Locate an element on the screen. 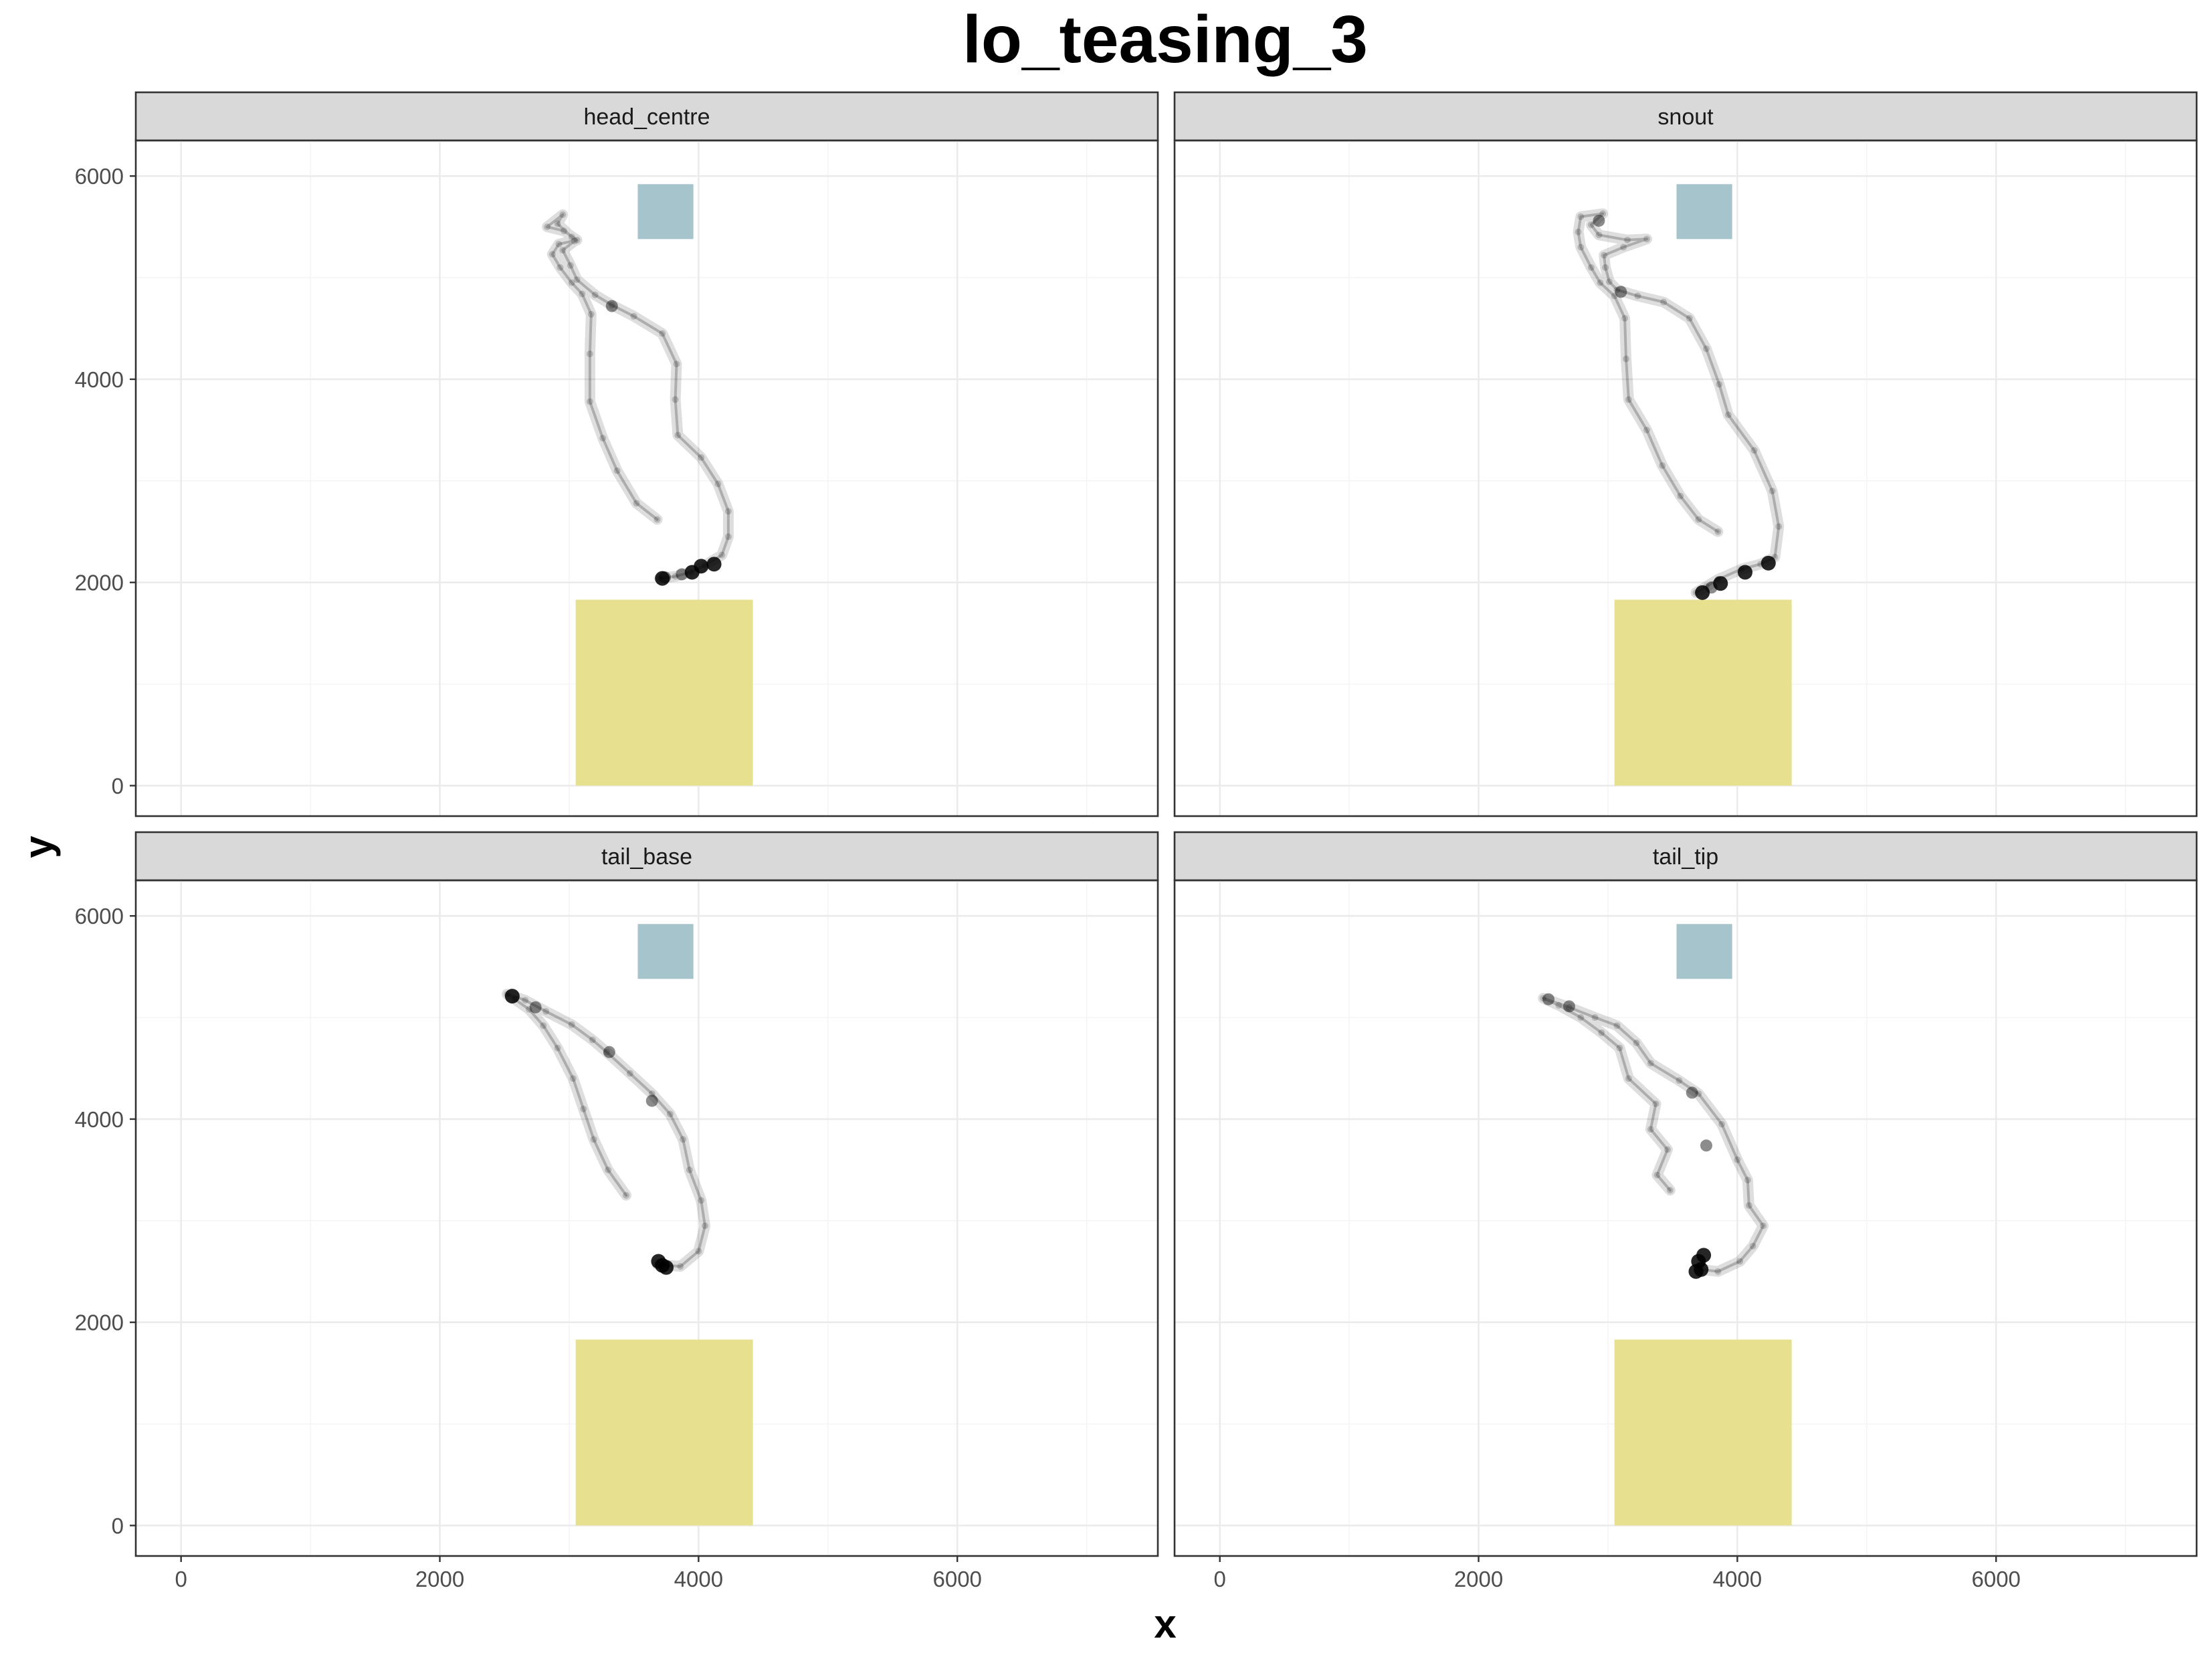 Image resolution: width=2212 pixels, height=1659 pixels. x-tick-label: 4000 is located at coordinates (1738, 1579).